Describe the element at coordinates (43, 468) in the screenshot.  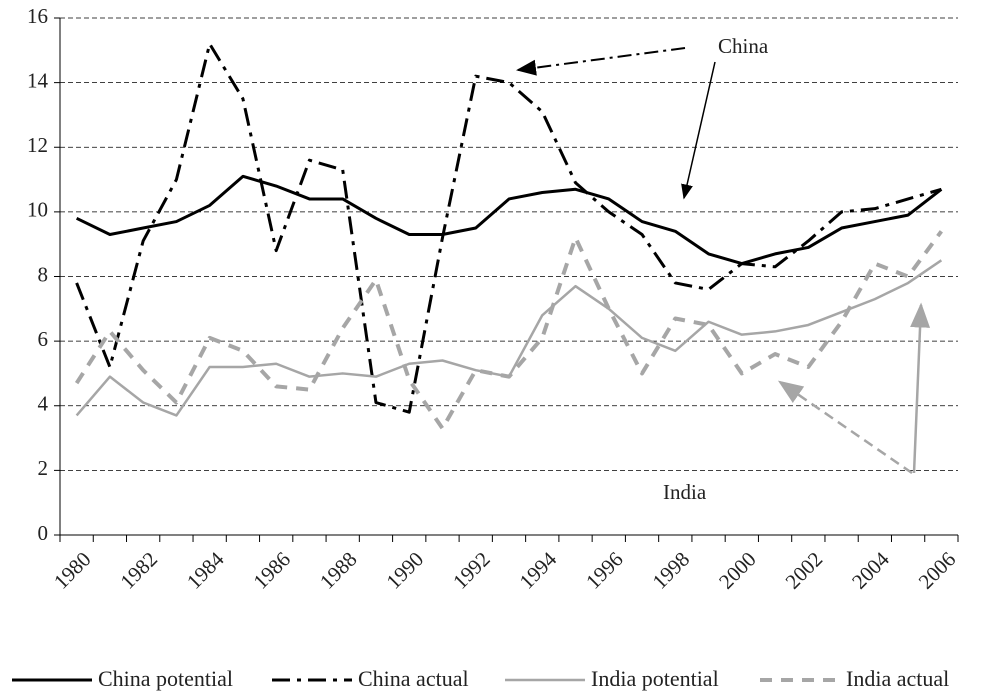
I see `y-tick-label: 2` at that location.